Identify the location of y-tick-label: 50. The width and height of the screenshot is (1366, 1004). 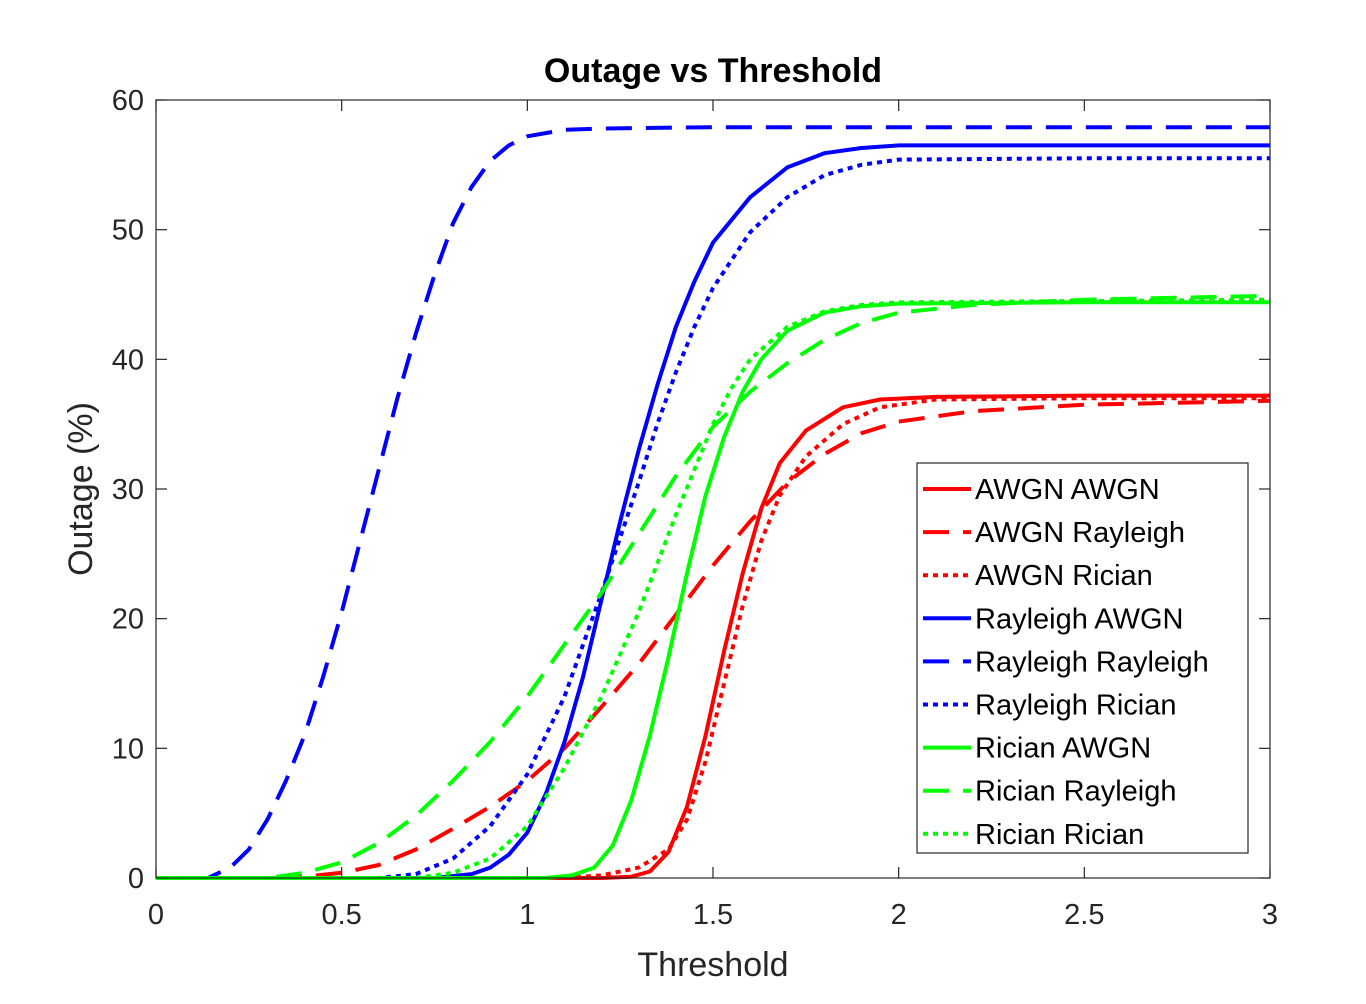
(128, 231).